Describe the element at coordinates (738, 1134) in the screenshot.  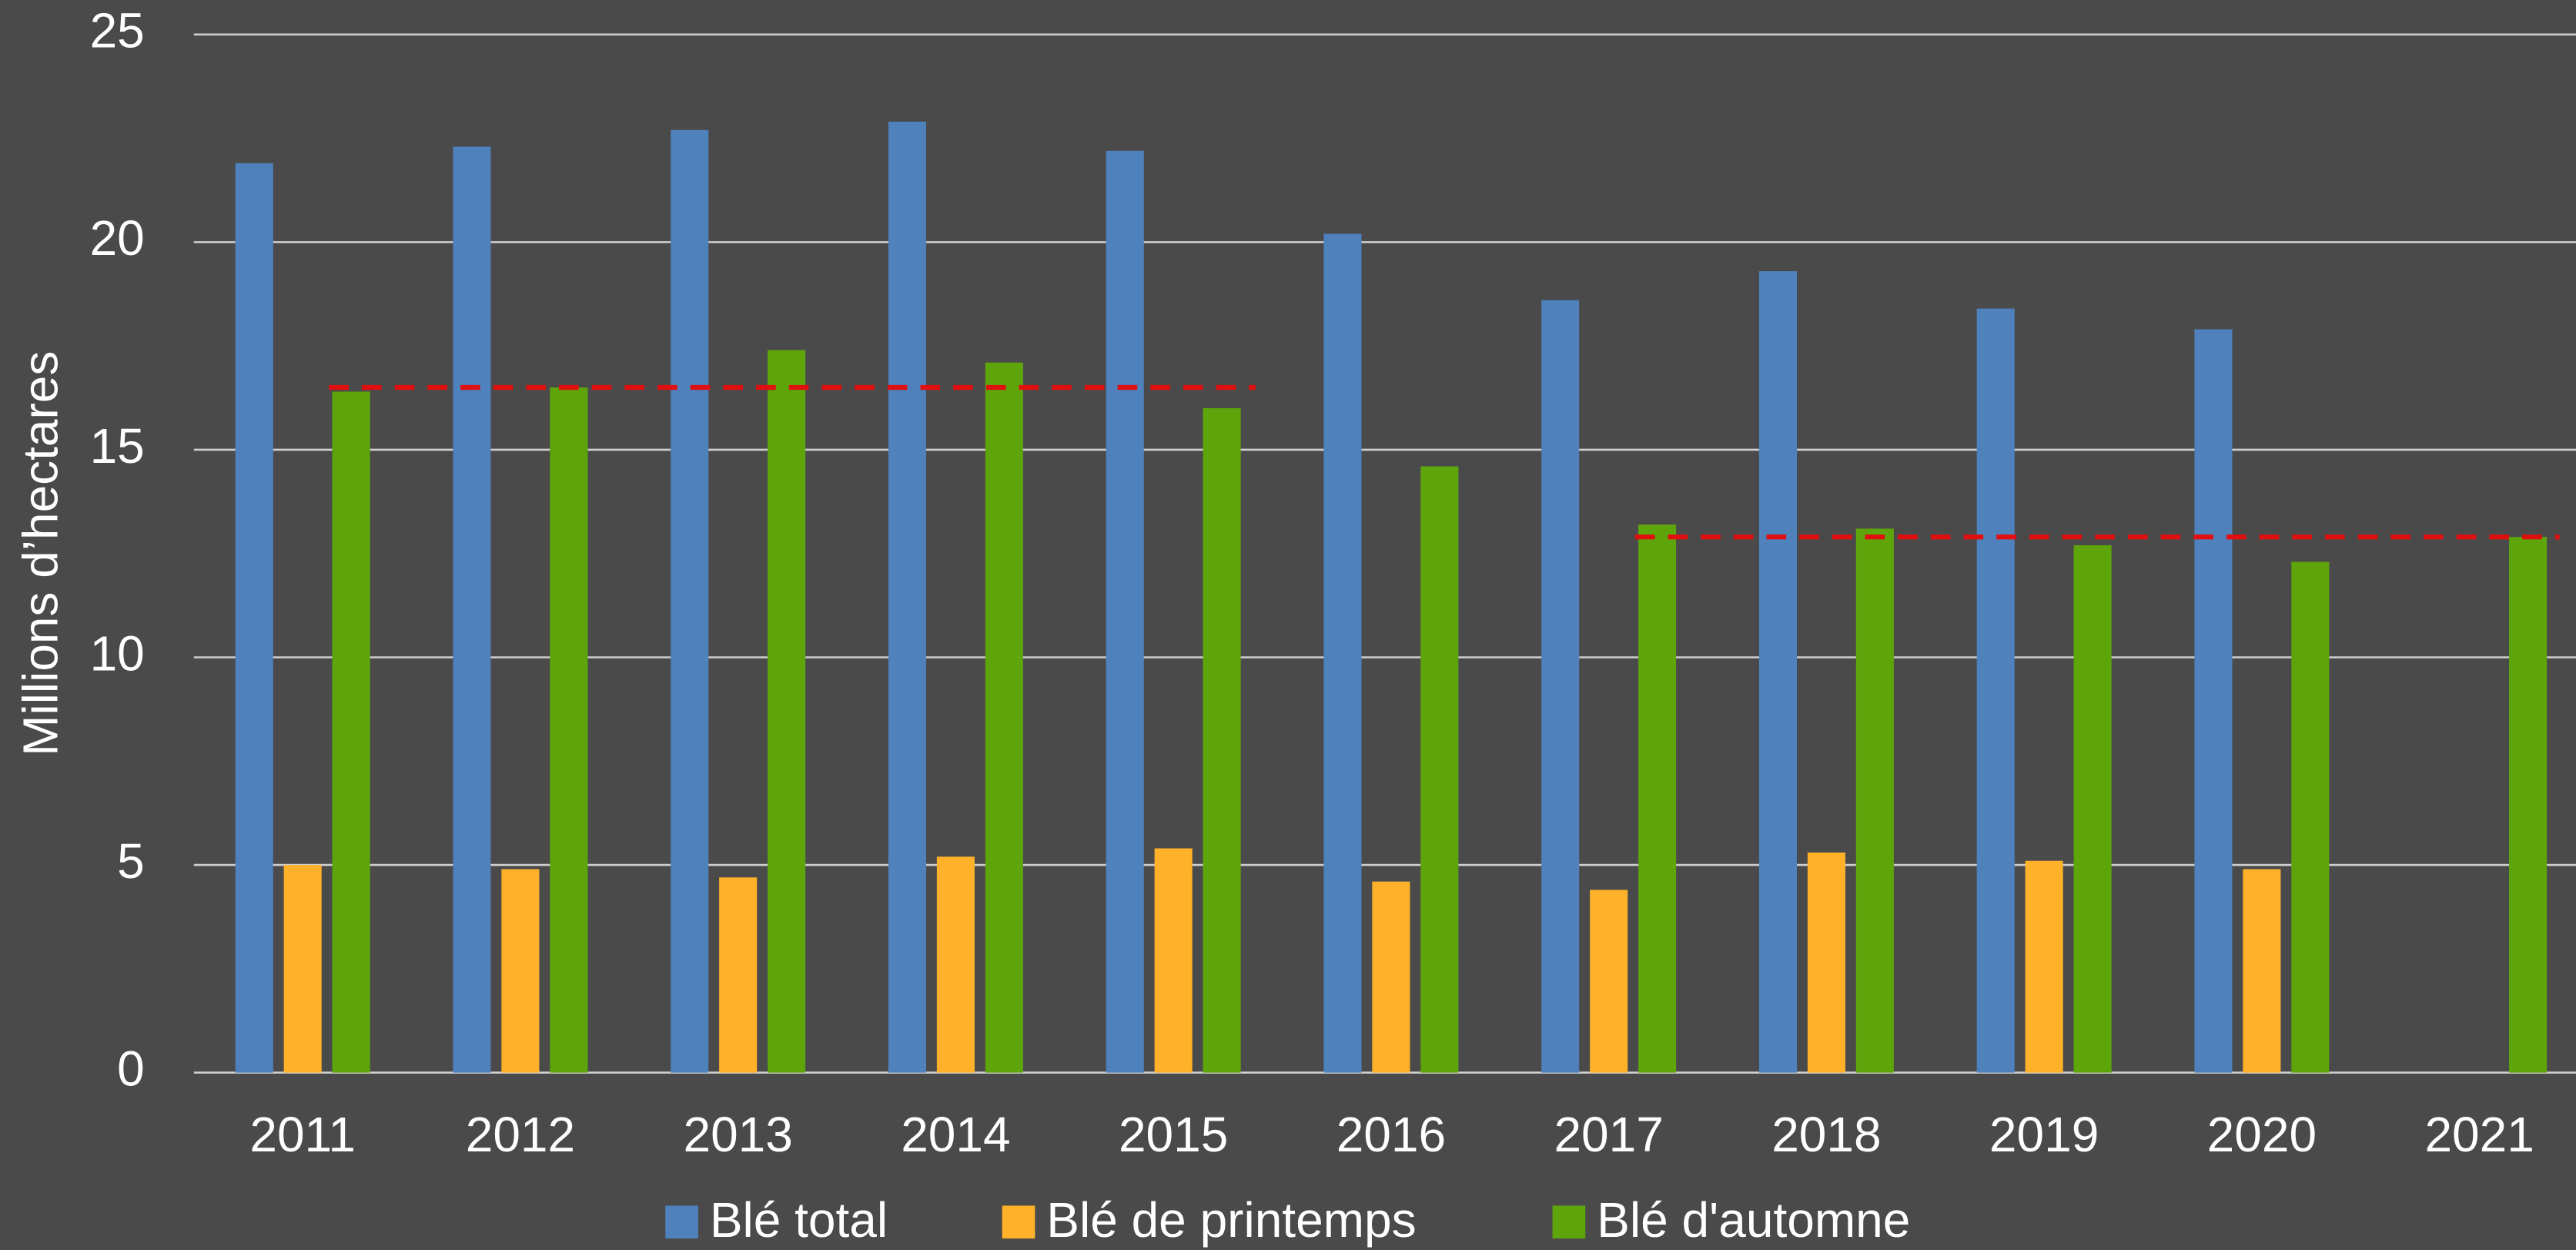
I see `x-tick-label: 2013` at that location.